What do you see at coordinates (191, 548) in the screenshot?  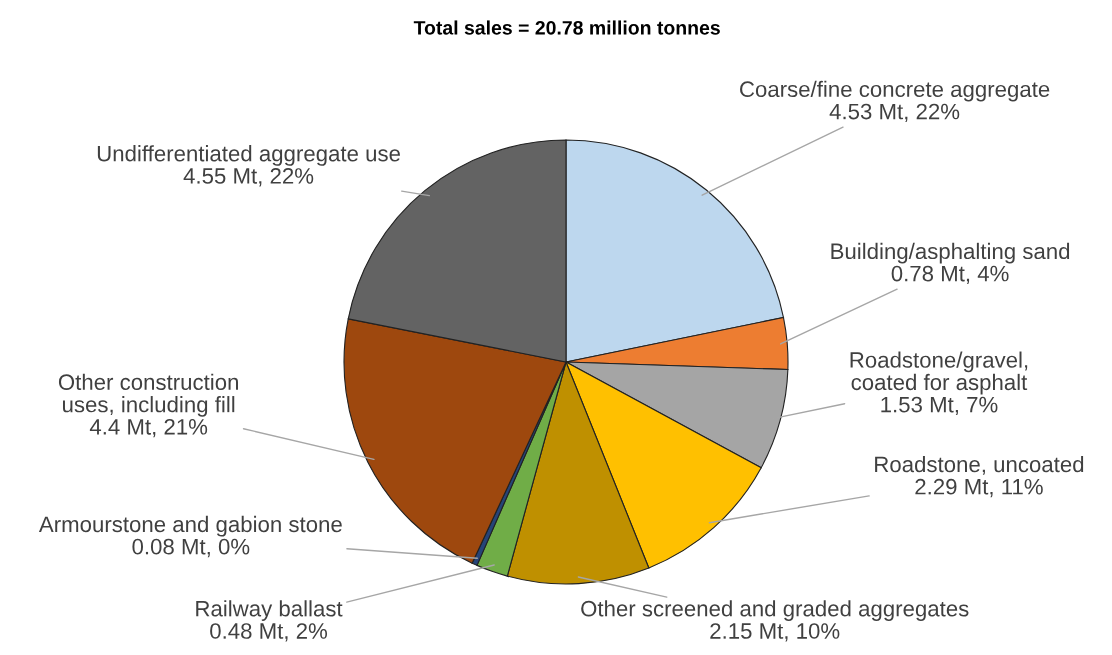 I see `data-label: 0.08 Mt, 0%` at bounding box center [191, 548].